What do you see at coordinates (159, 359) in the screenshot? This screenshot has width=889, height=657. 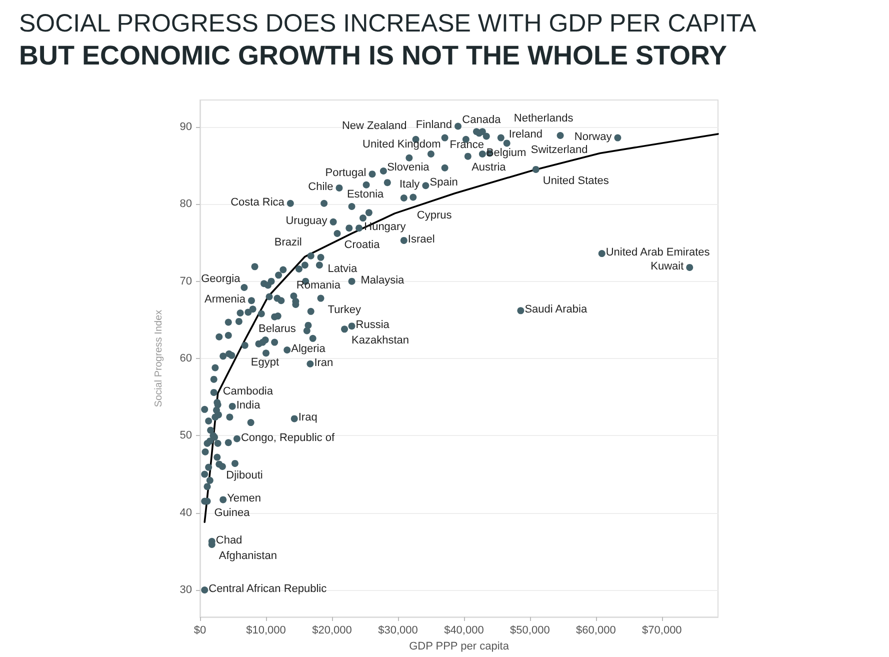 I see `y-axis-title: Social Progress Index` at bounding box center [159, 359].